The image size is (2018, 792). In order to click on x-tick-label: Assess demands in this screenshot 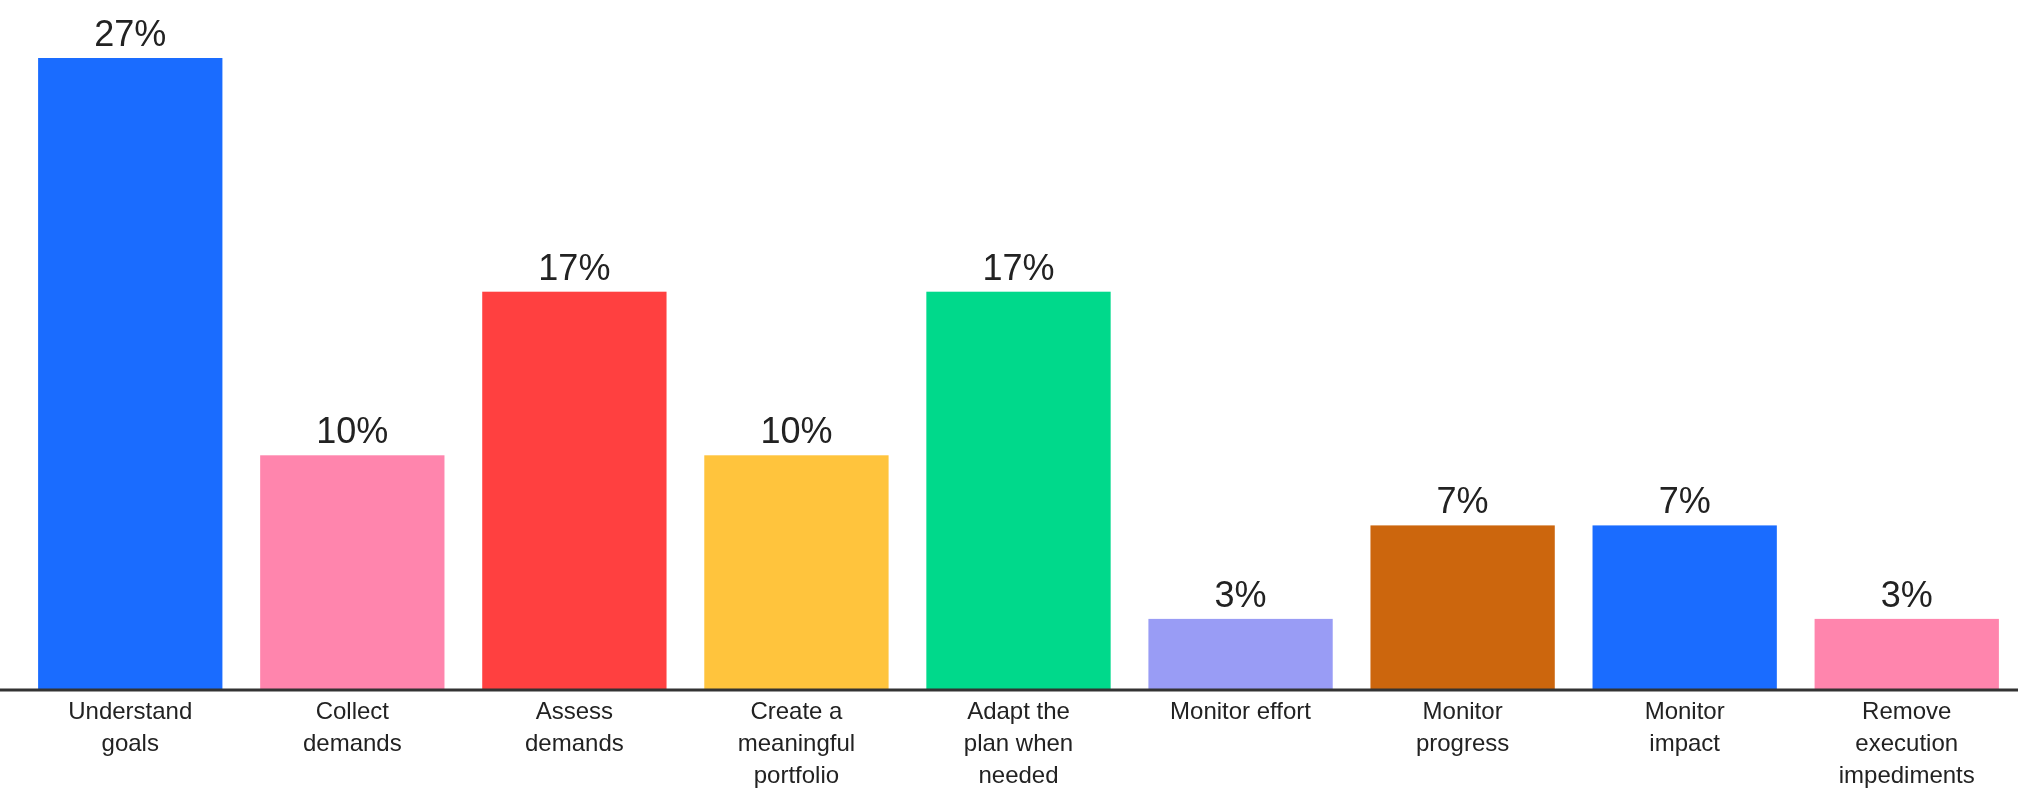, I will do `click(574, 726)`.